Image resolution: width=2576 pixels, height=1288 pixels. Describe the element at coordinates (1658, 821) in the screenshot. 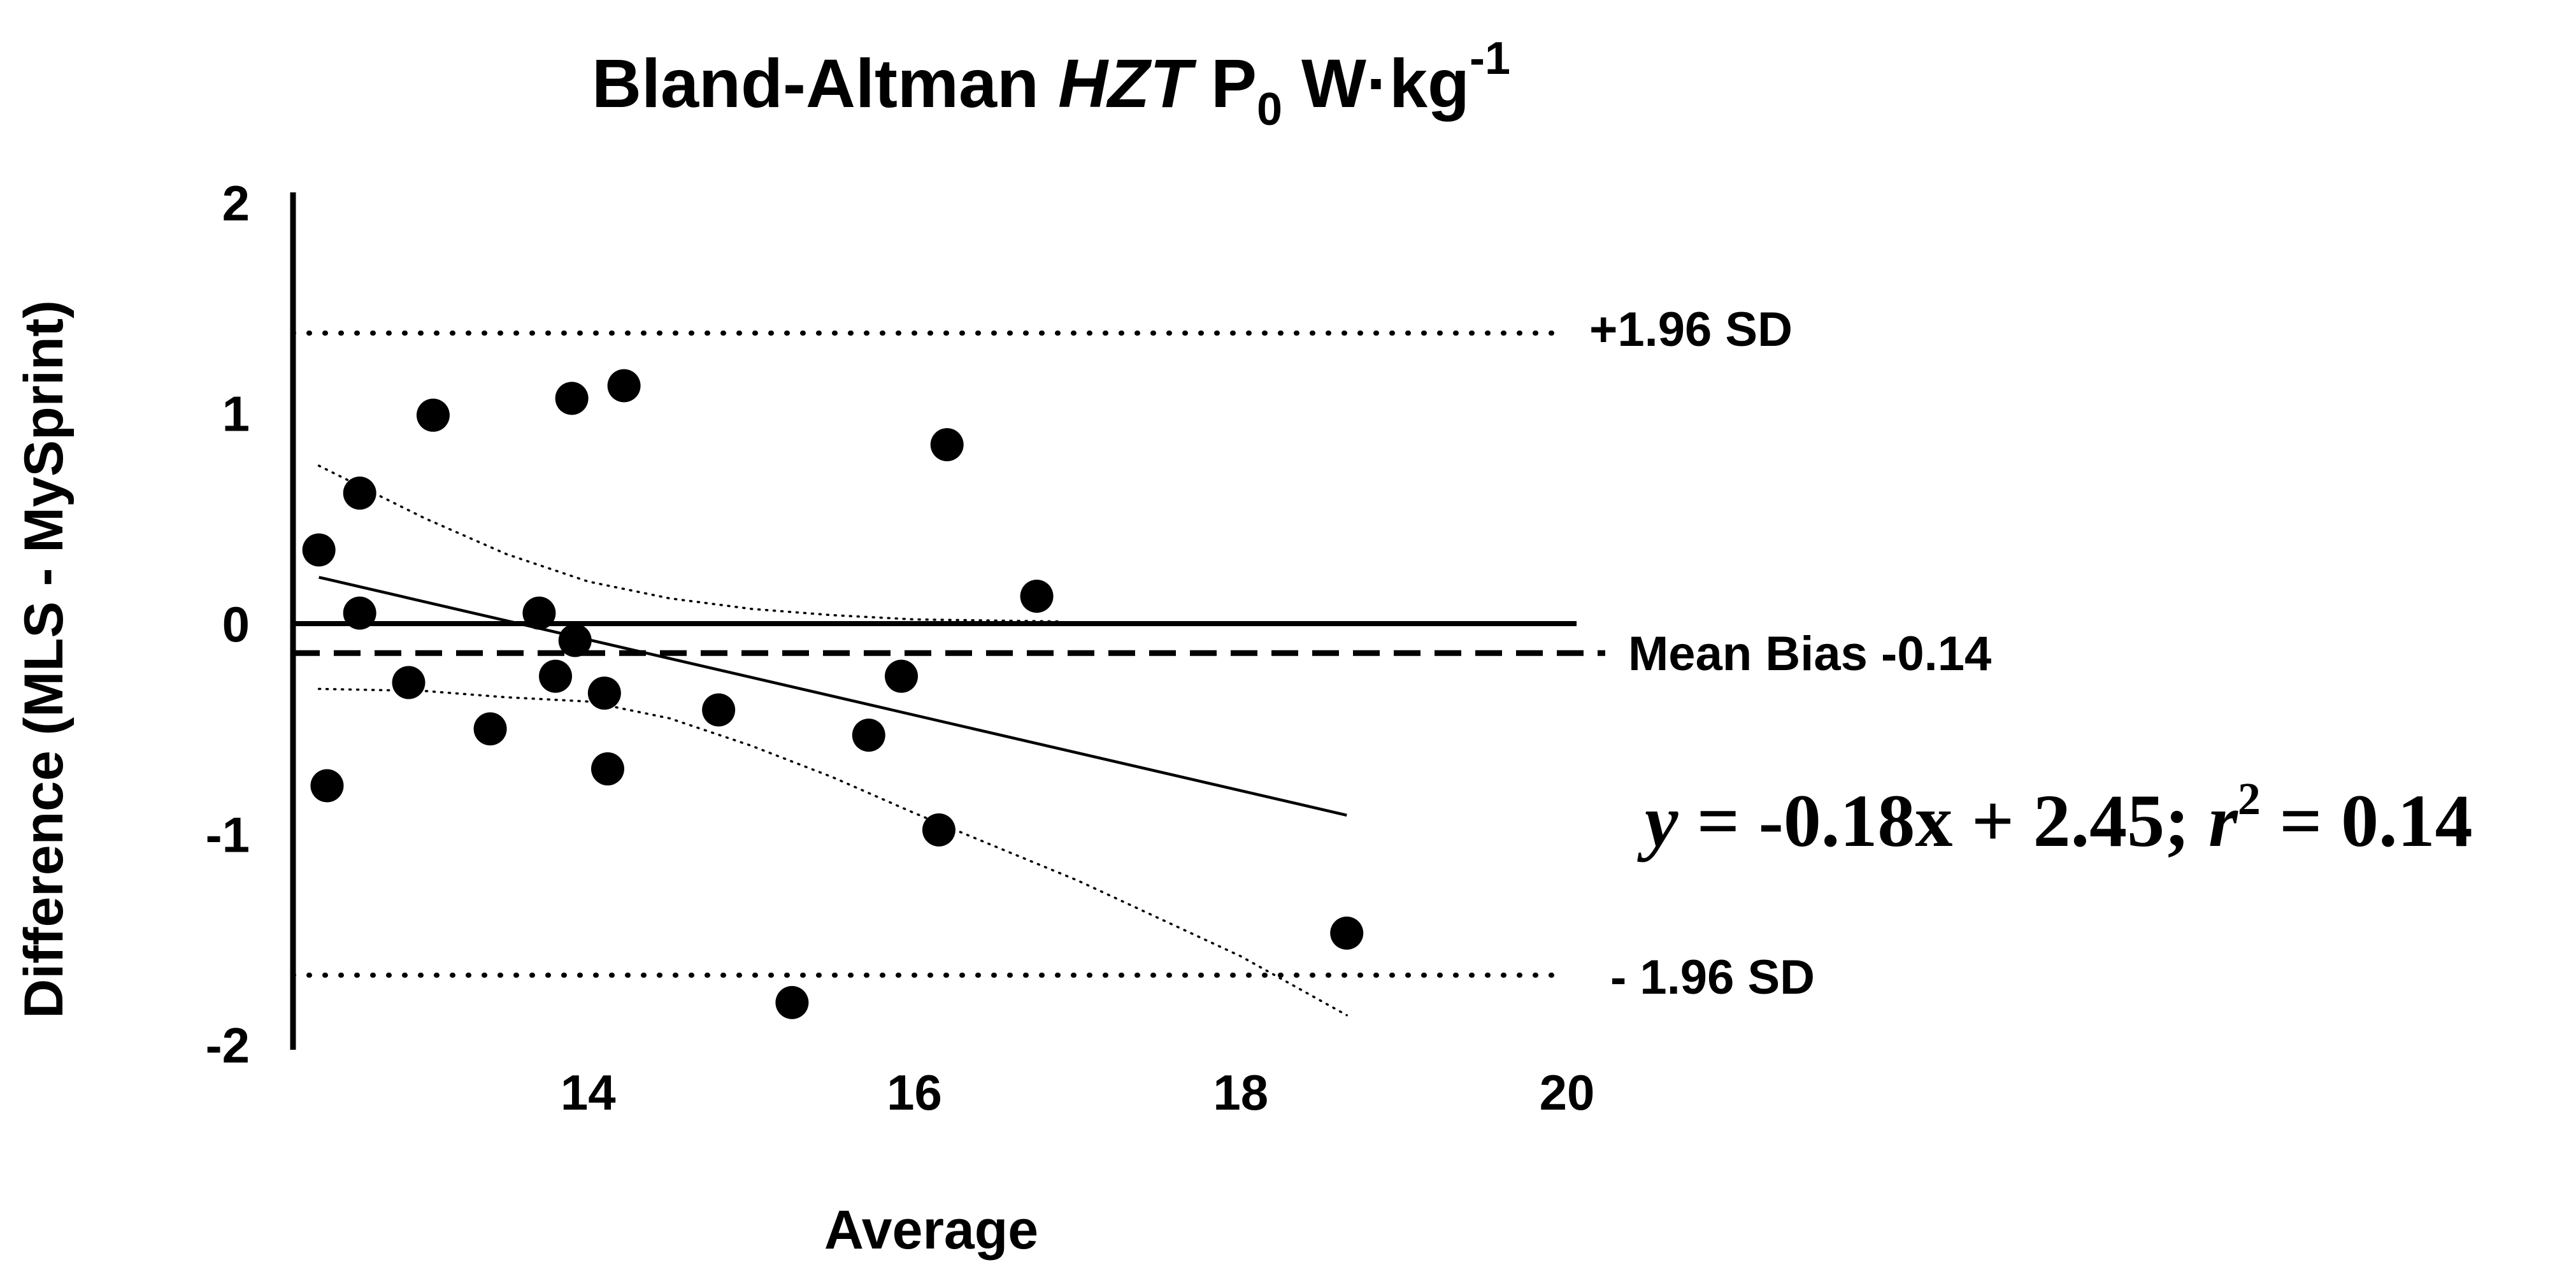

I see `eq-y: y` at that location.